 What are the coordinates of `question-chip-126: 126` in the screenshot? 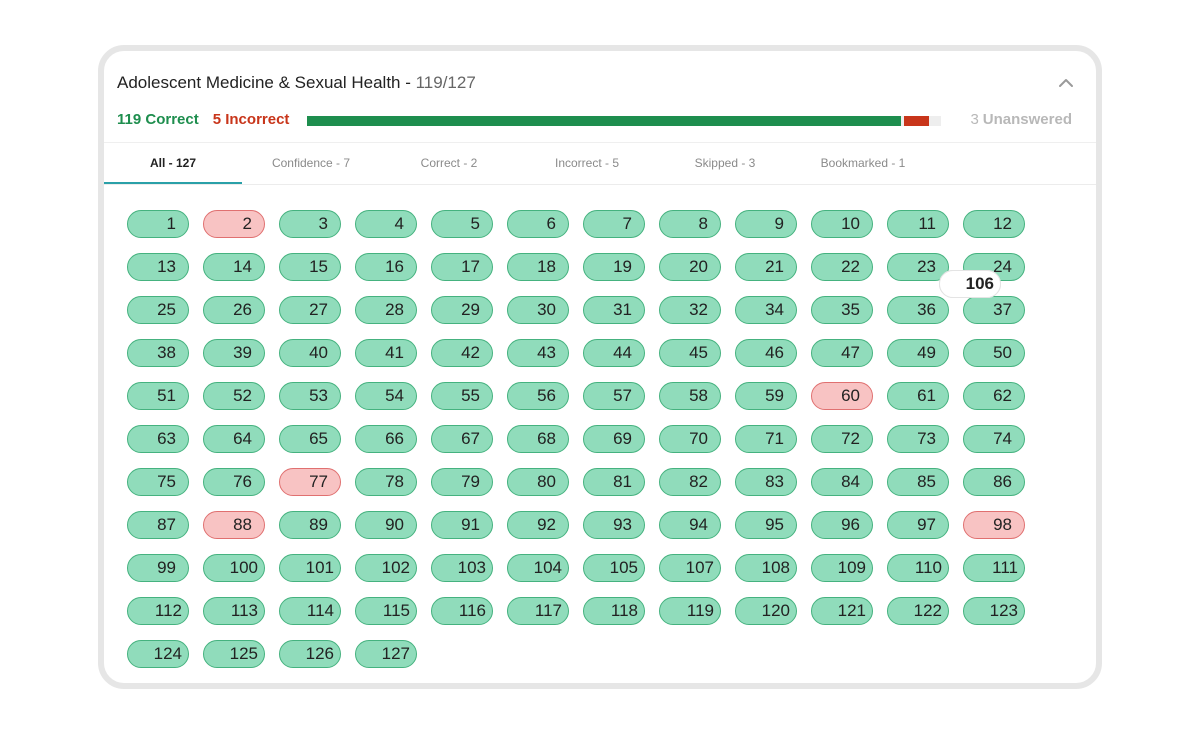 It's located at (310, 654).